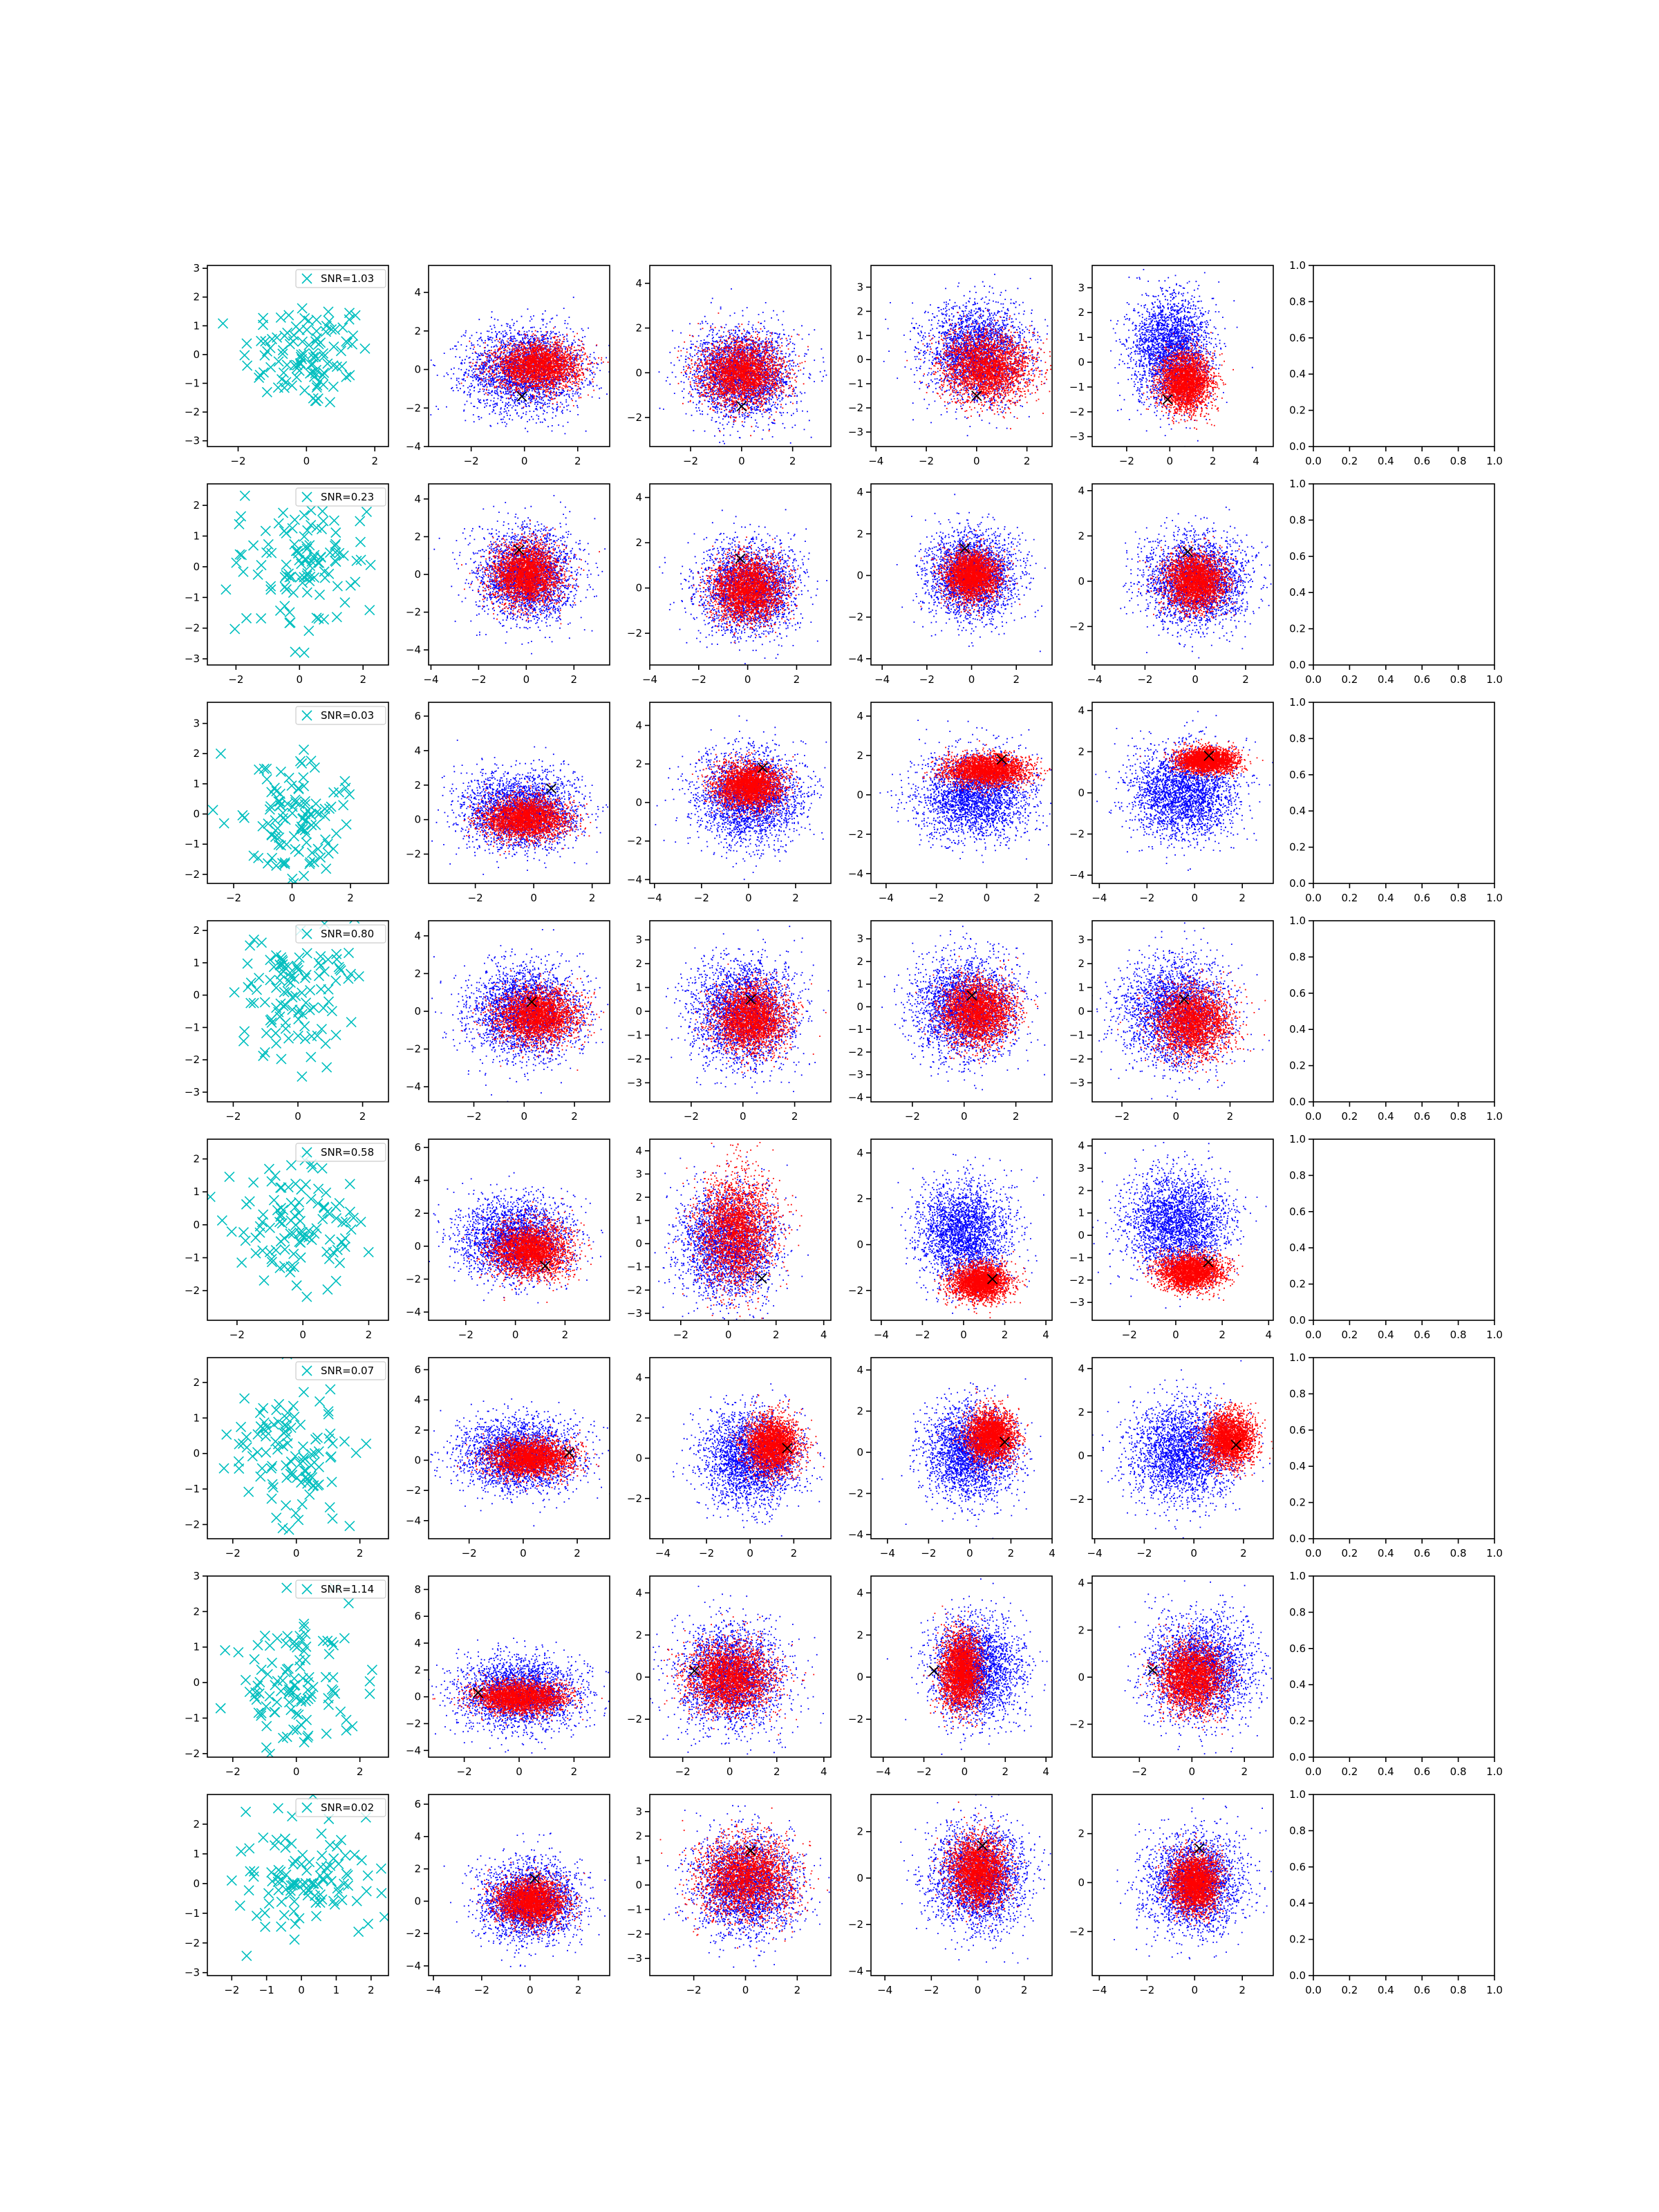 The image size is (1659, 2212). Describe the element at coordinates (1297, 1576) in the screenshot. I see `y-tick-label: 1.0` at that location.